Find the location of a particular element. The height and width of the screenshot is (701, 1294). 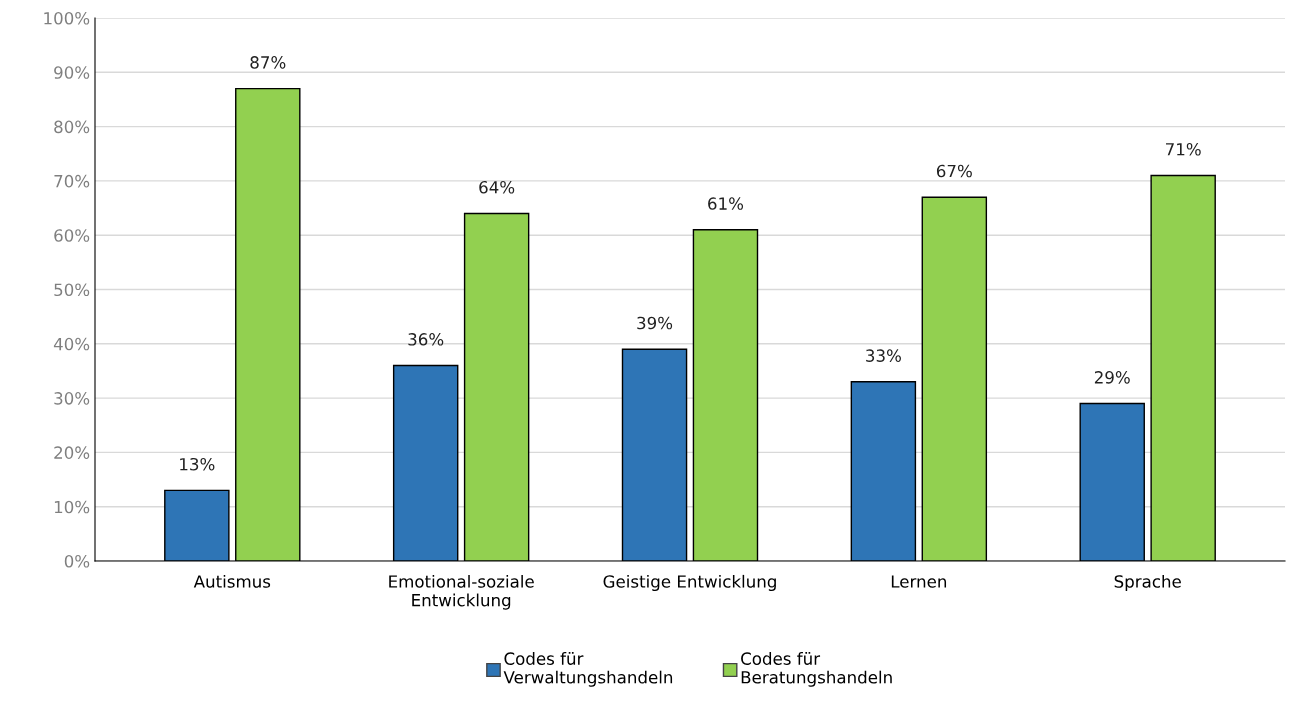

y-tick-label: 80% is located at coordinates (72, 127).